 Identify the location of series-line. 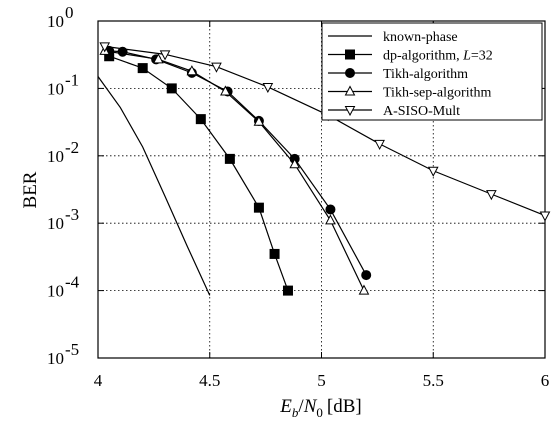
(154, 186).